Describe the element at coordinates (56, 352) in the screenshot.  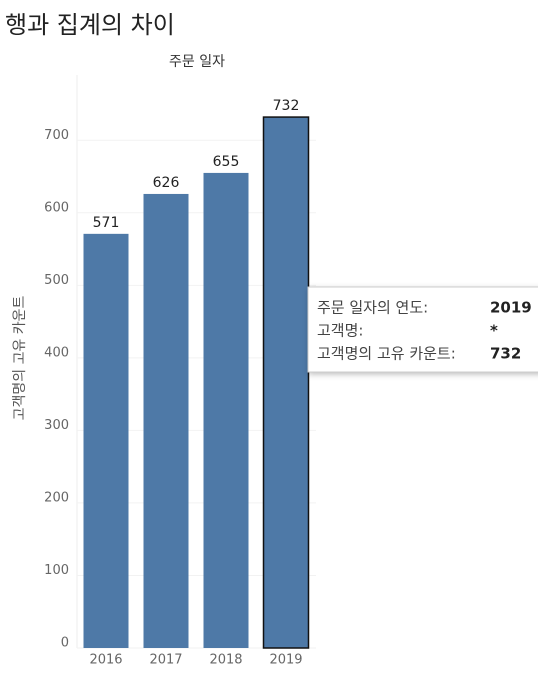
I see `y-tick-label: 400` at that location.